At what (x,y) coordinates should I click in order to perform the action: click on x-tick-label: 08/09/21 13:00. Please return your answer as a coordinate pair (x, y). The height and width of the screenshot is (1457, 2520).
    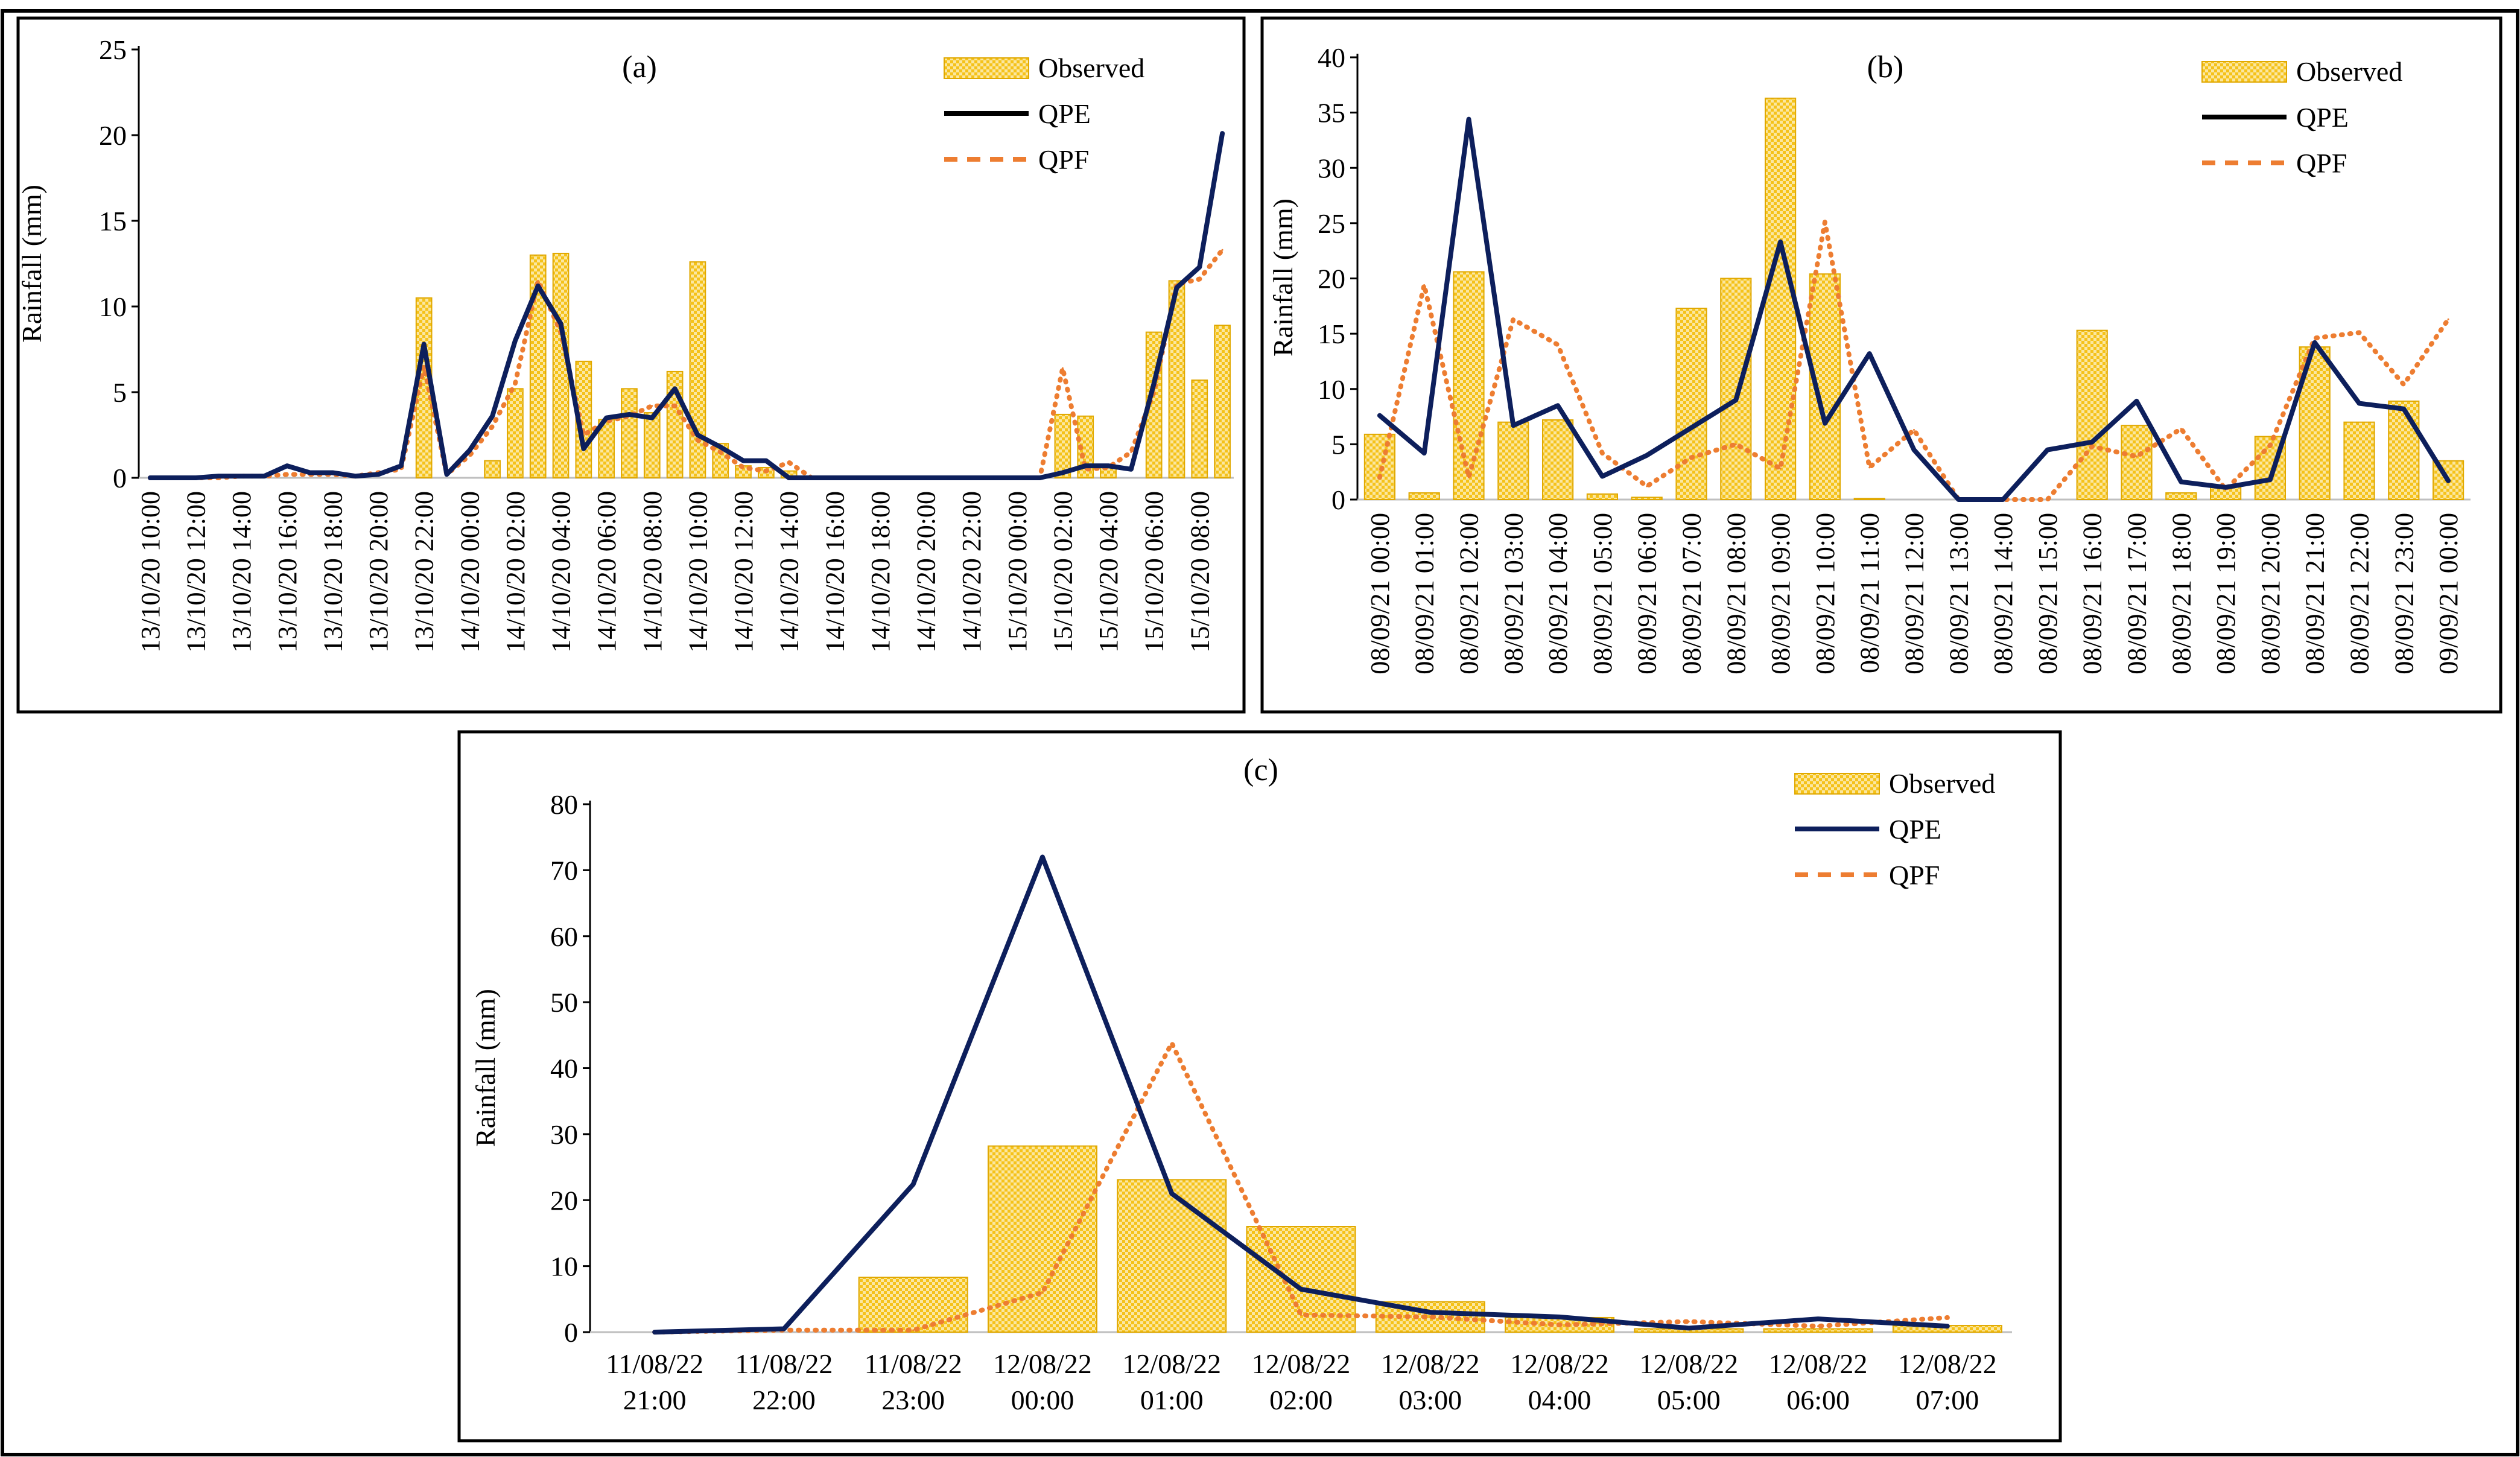
    Looking at the image, I should click on (1958, 594).